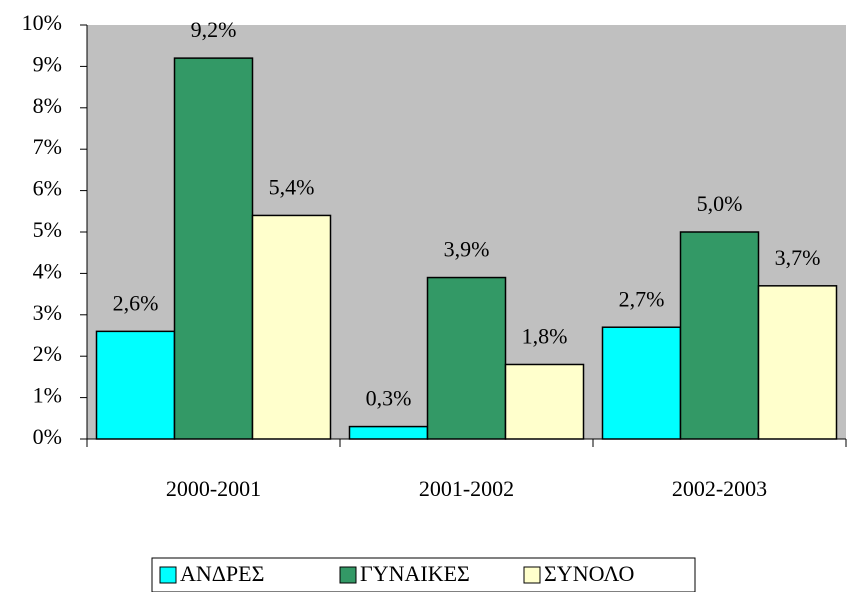 The height and width of the screenshot is (592, 847). I want to click on y-tick-label: 3%, so click(47, 312).